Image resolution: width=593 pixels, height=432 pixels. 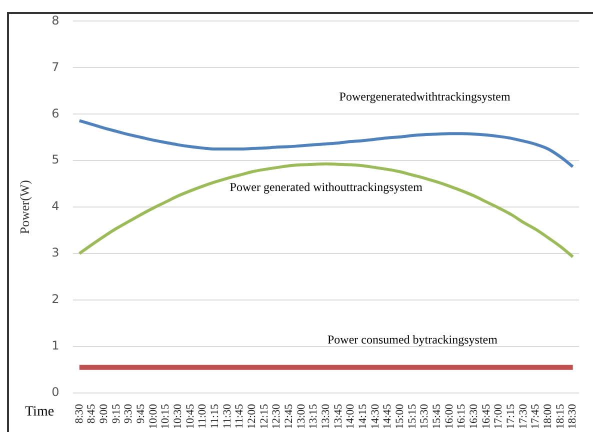 What do you see at coordinates (190, 416) in the screenshot?
I see `x-tick-label: 10:45` at bounding box center [190, 416].